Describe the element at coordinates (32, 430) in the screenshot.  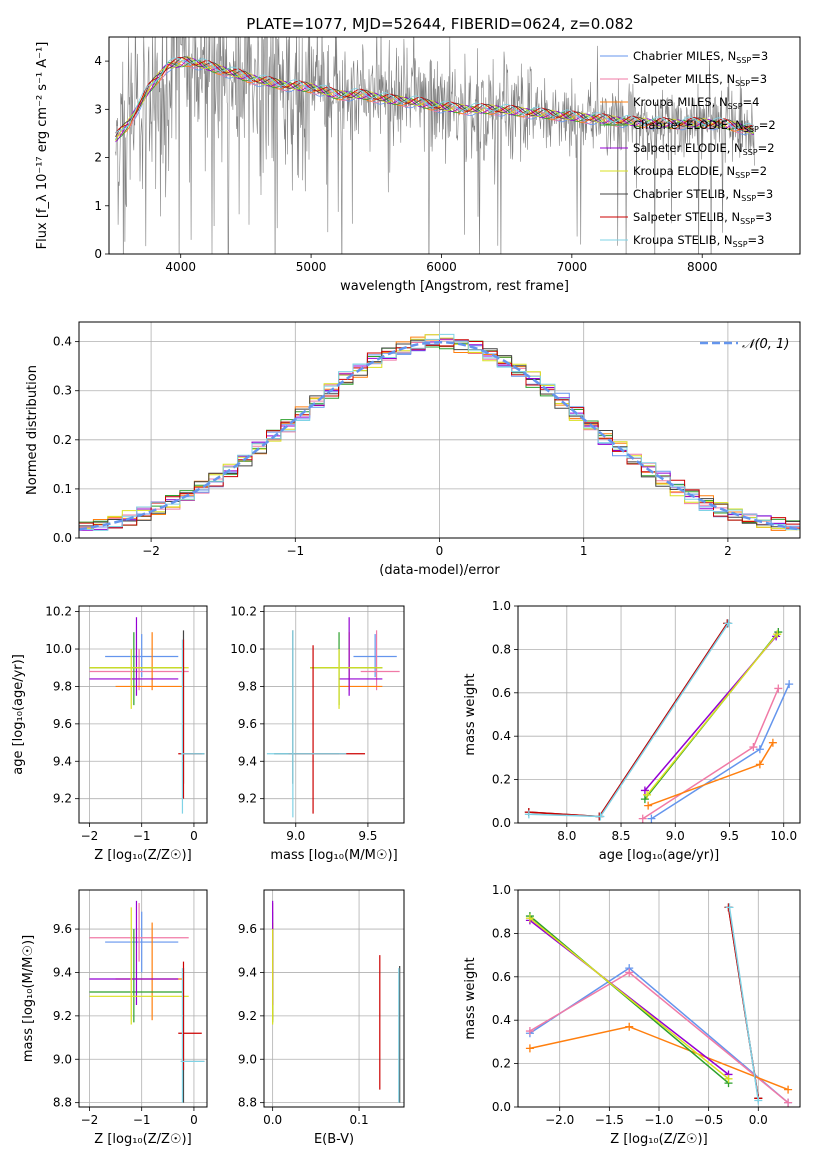
I see `y-axis-label: Normed distribution` at that location.